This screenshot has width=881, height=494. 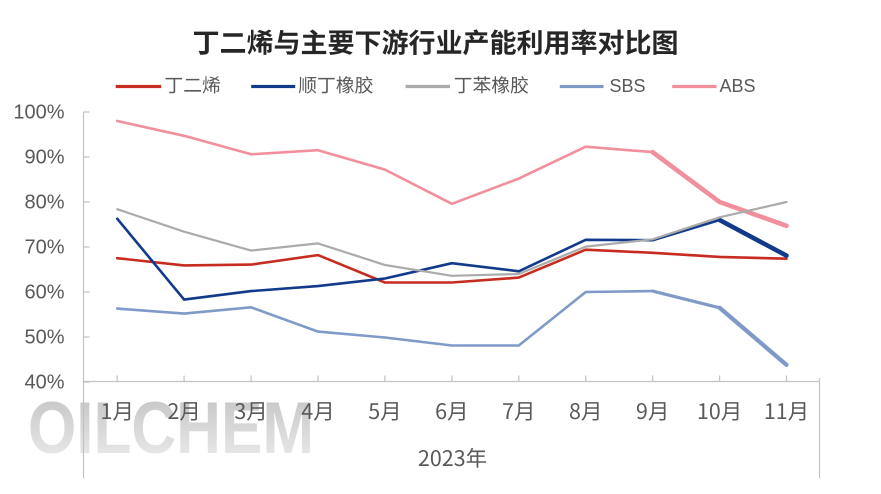 What do you see at coordinates (44, 383) in the screenshot?
I see `svg-text: 40%` at bounding box center [44, 383].